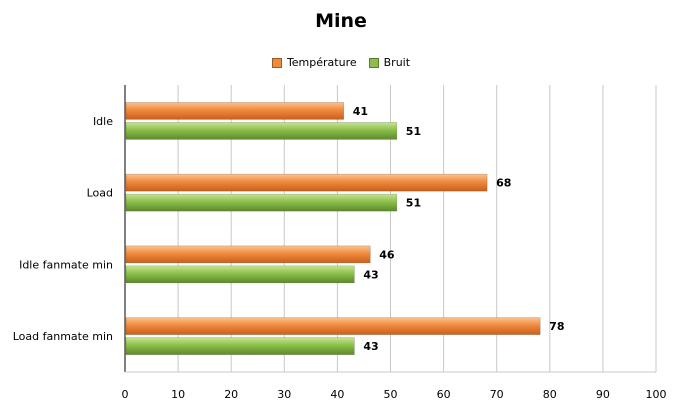 This screenshot has width=682, height=418. I want to click on x-tick-label: 20, so click(231, 394).